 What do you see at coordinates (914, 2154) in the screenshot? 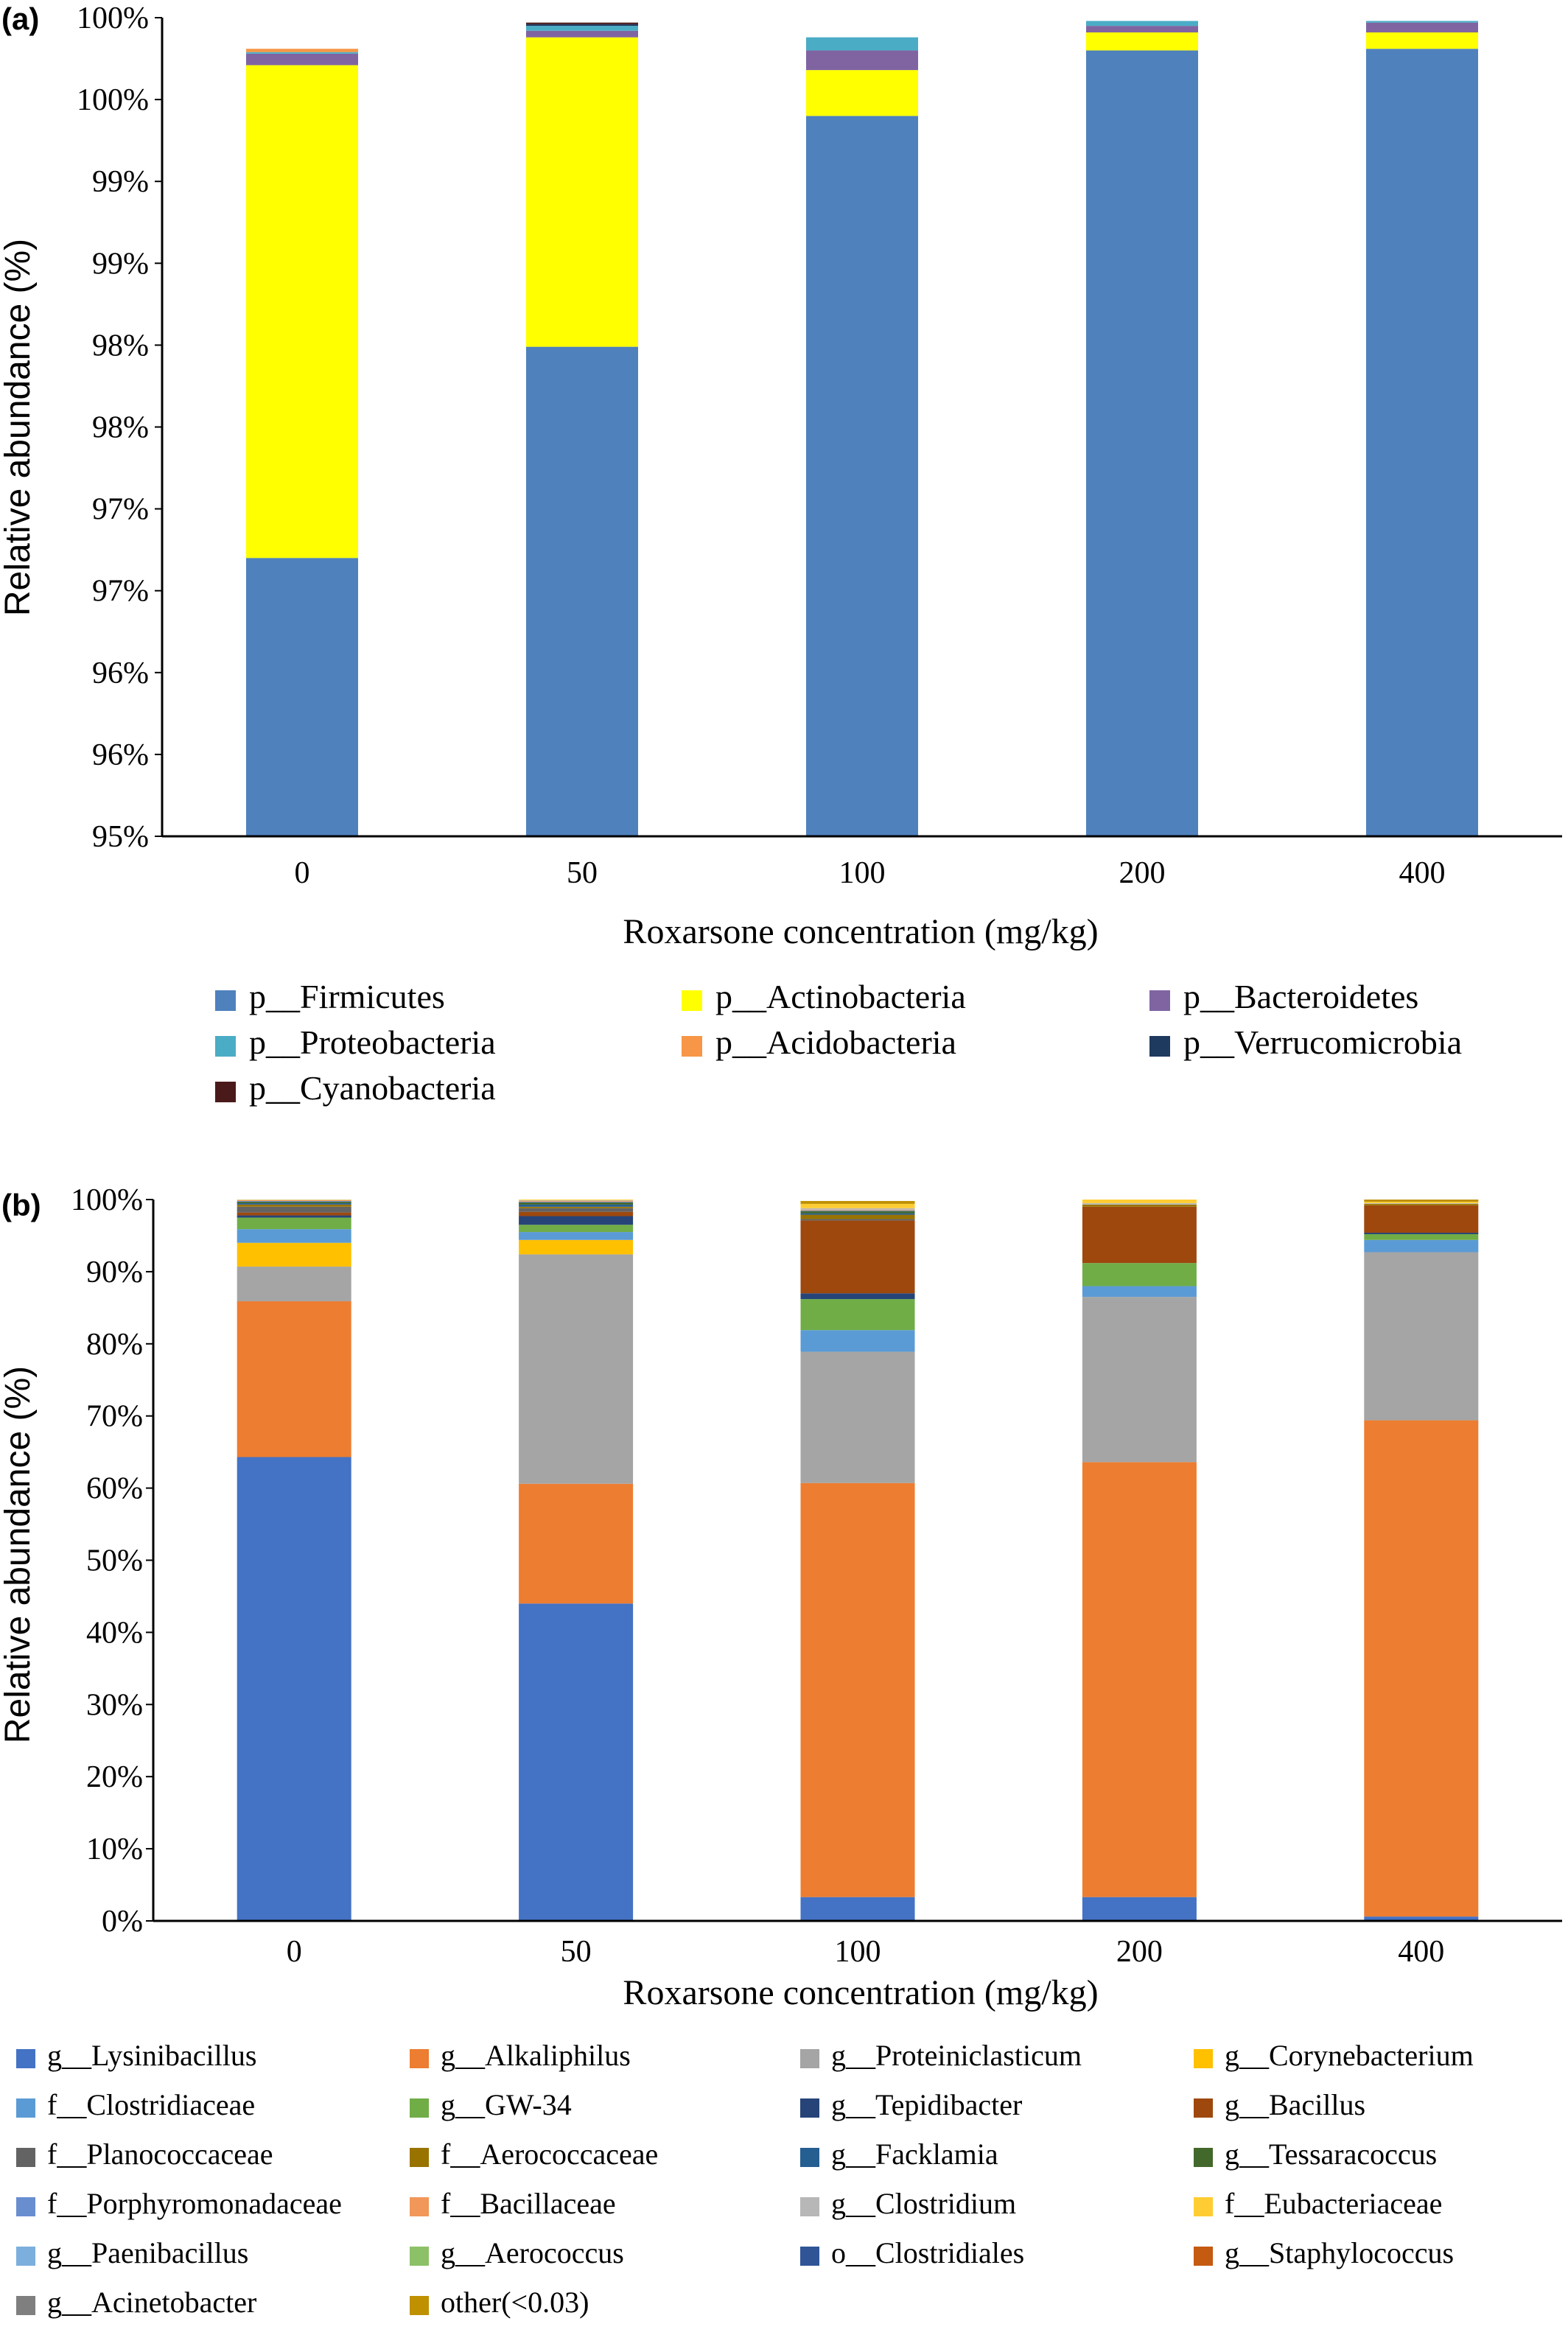
I see `legend-label-g-facklamia: g__Facklamia` at bounding box center [914, 2154].